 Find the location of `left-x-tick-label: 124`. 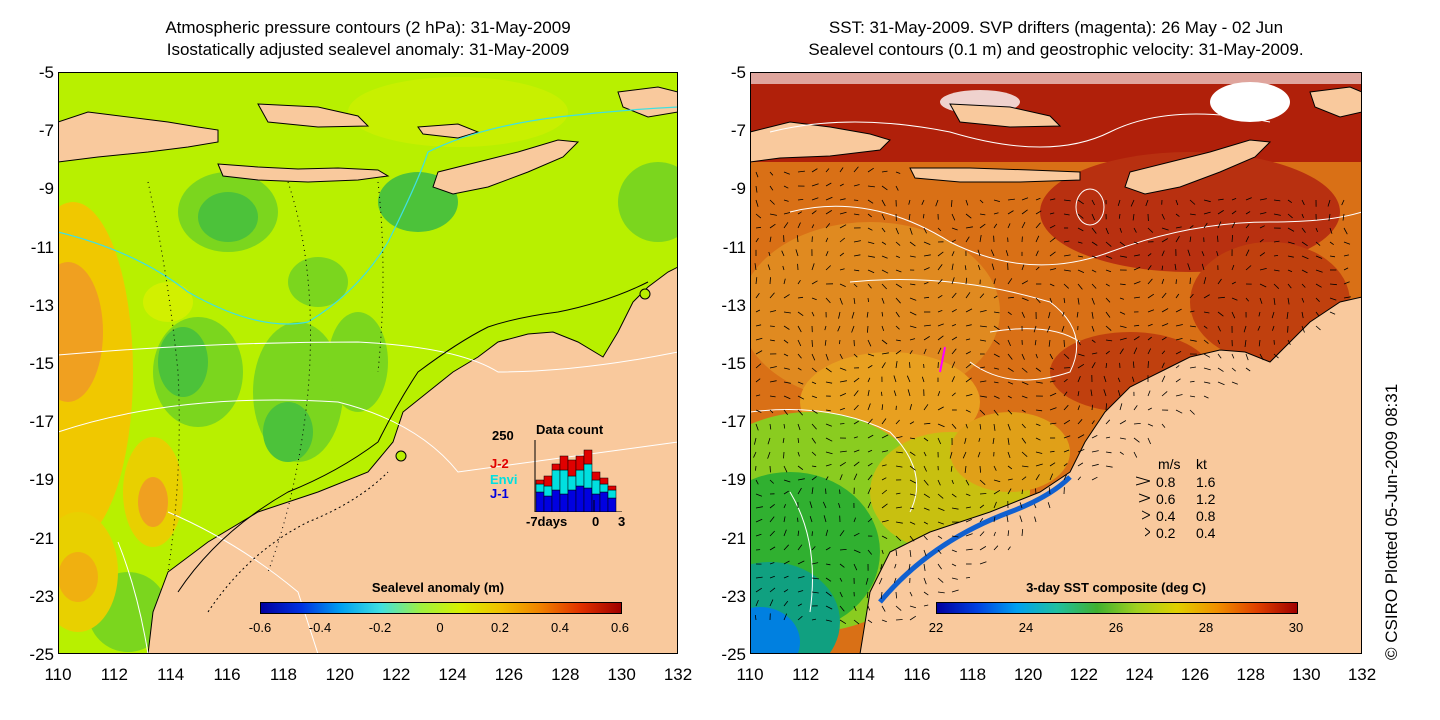

left-x-tick-label: 124 is located at coordinates (452, 674).